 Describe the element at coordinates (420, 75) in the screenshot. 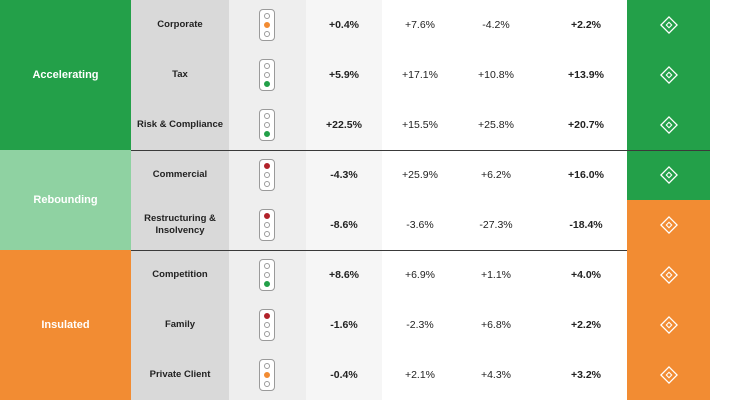

I see `value-v2: +17.1%` at that location.